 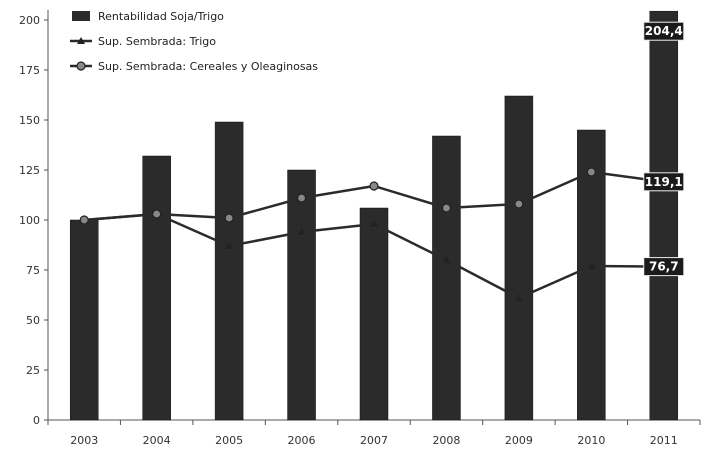 I want to click on x-tick-label: 2004, so click(x=157, y=440).